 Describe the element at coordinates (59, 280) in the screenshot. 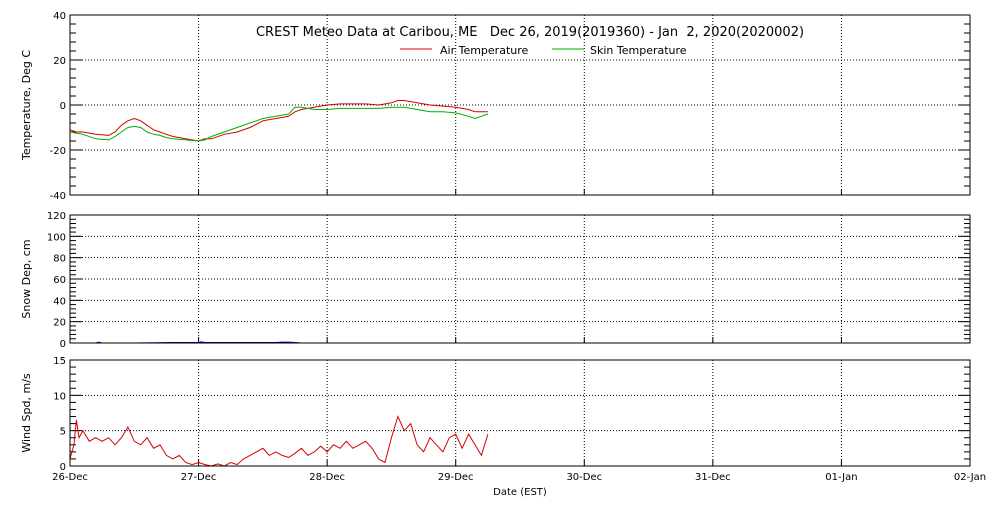

I see `snow-depth-ytick-label: 60` at that location.